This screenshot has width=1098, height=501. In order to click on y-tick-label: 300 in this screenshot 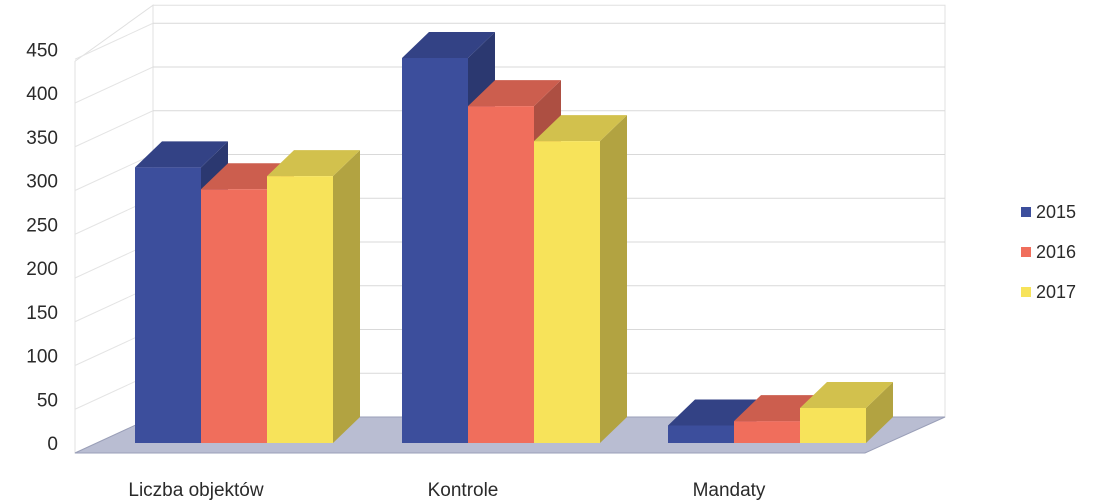, I will do `click(42, 182)`.